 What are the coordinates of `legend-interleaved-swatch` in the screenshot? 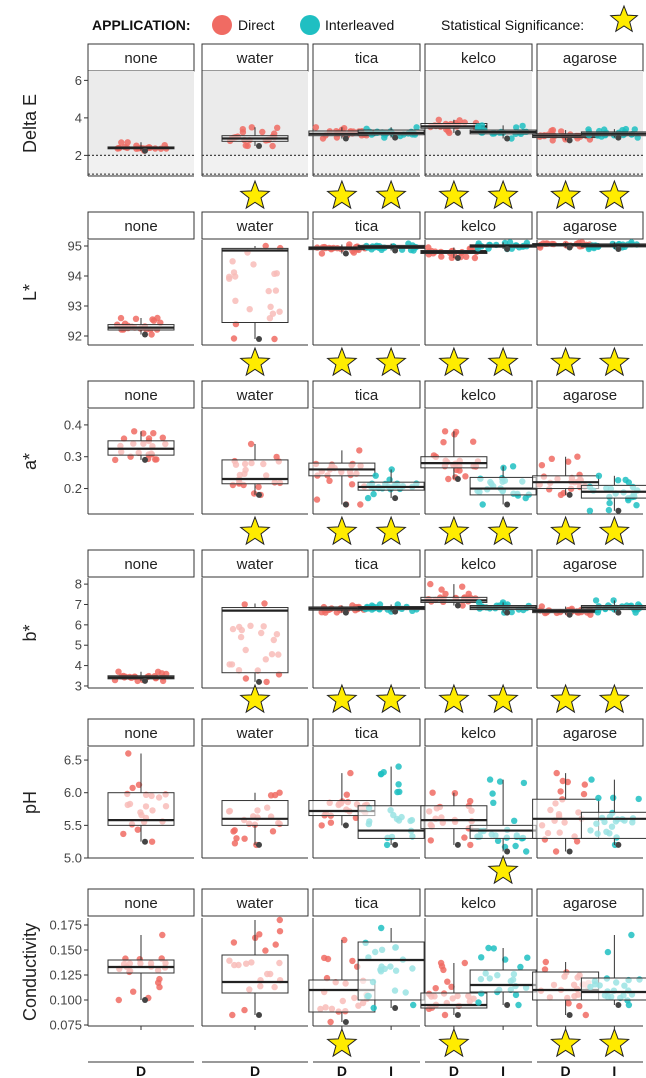 It's located at (310, 25).